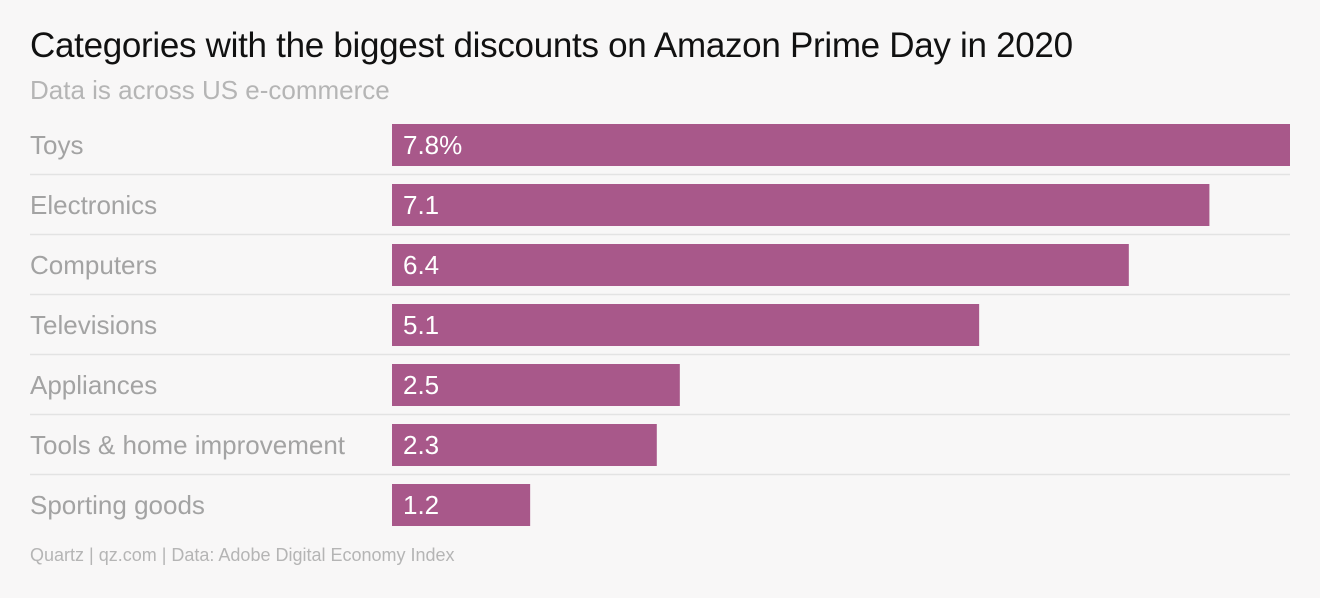  What do you see at coordinates (188, 445) in the screenshot?
I see `category-label: Tools & home improvement` at bounding box center [188, 445].